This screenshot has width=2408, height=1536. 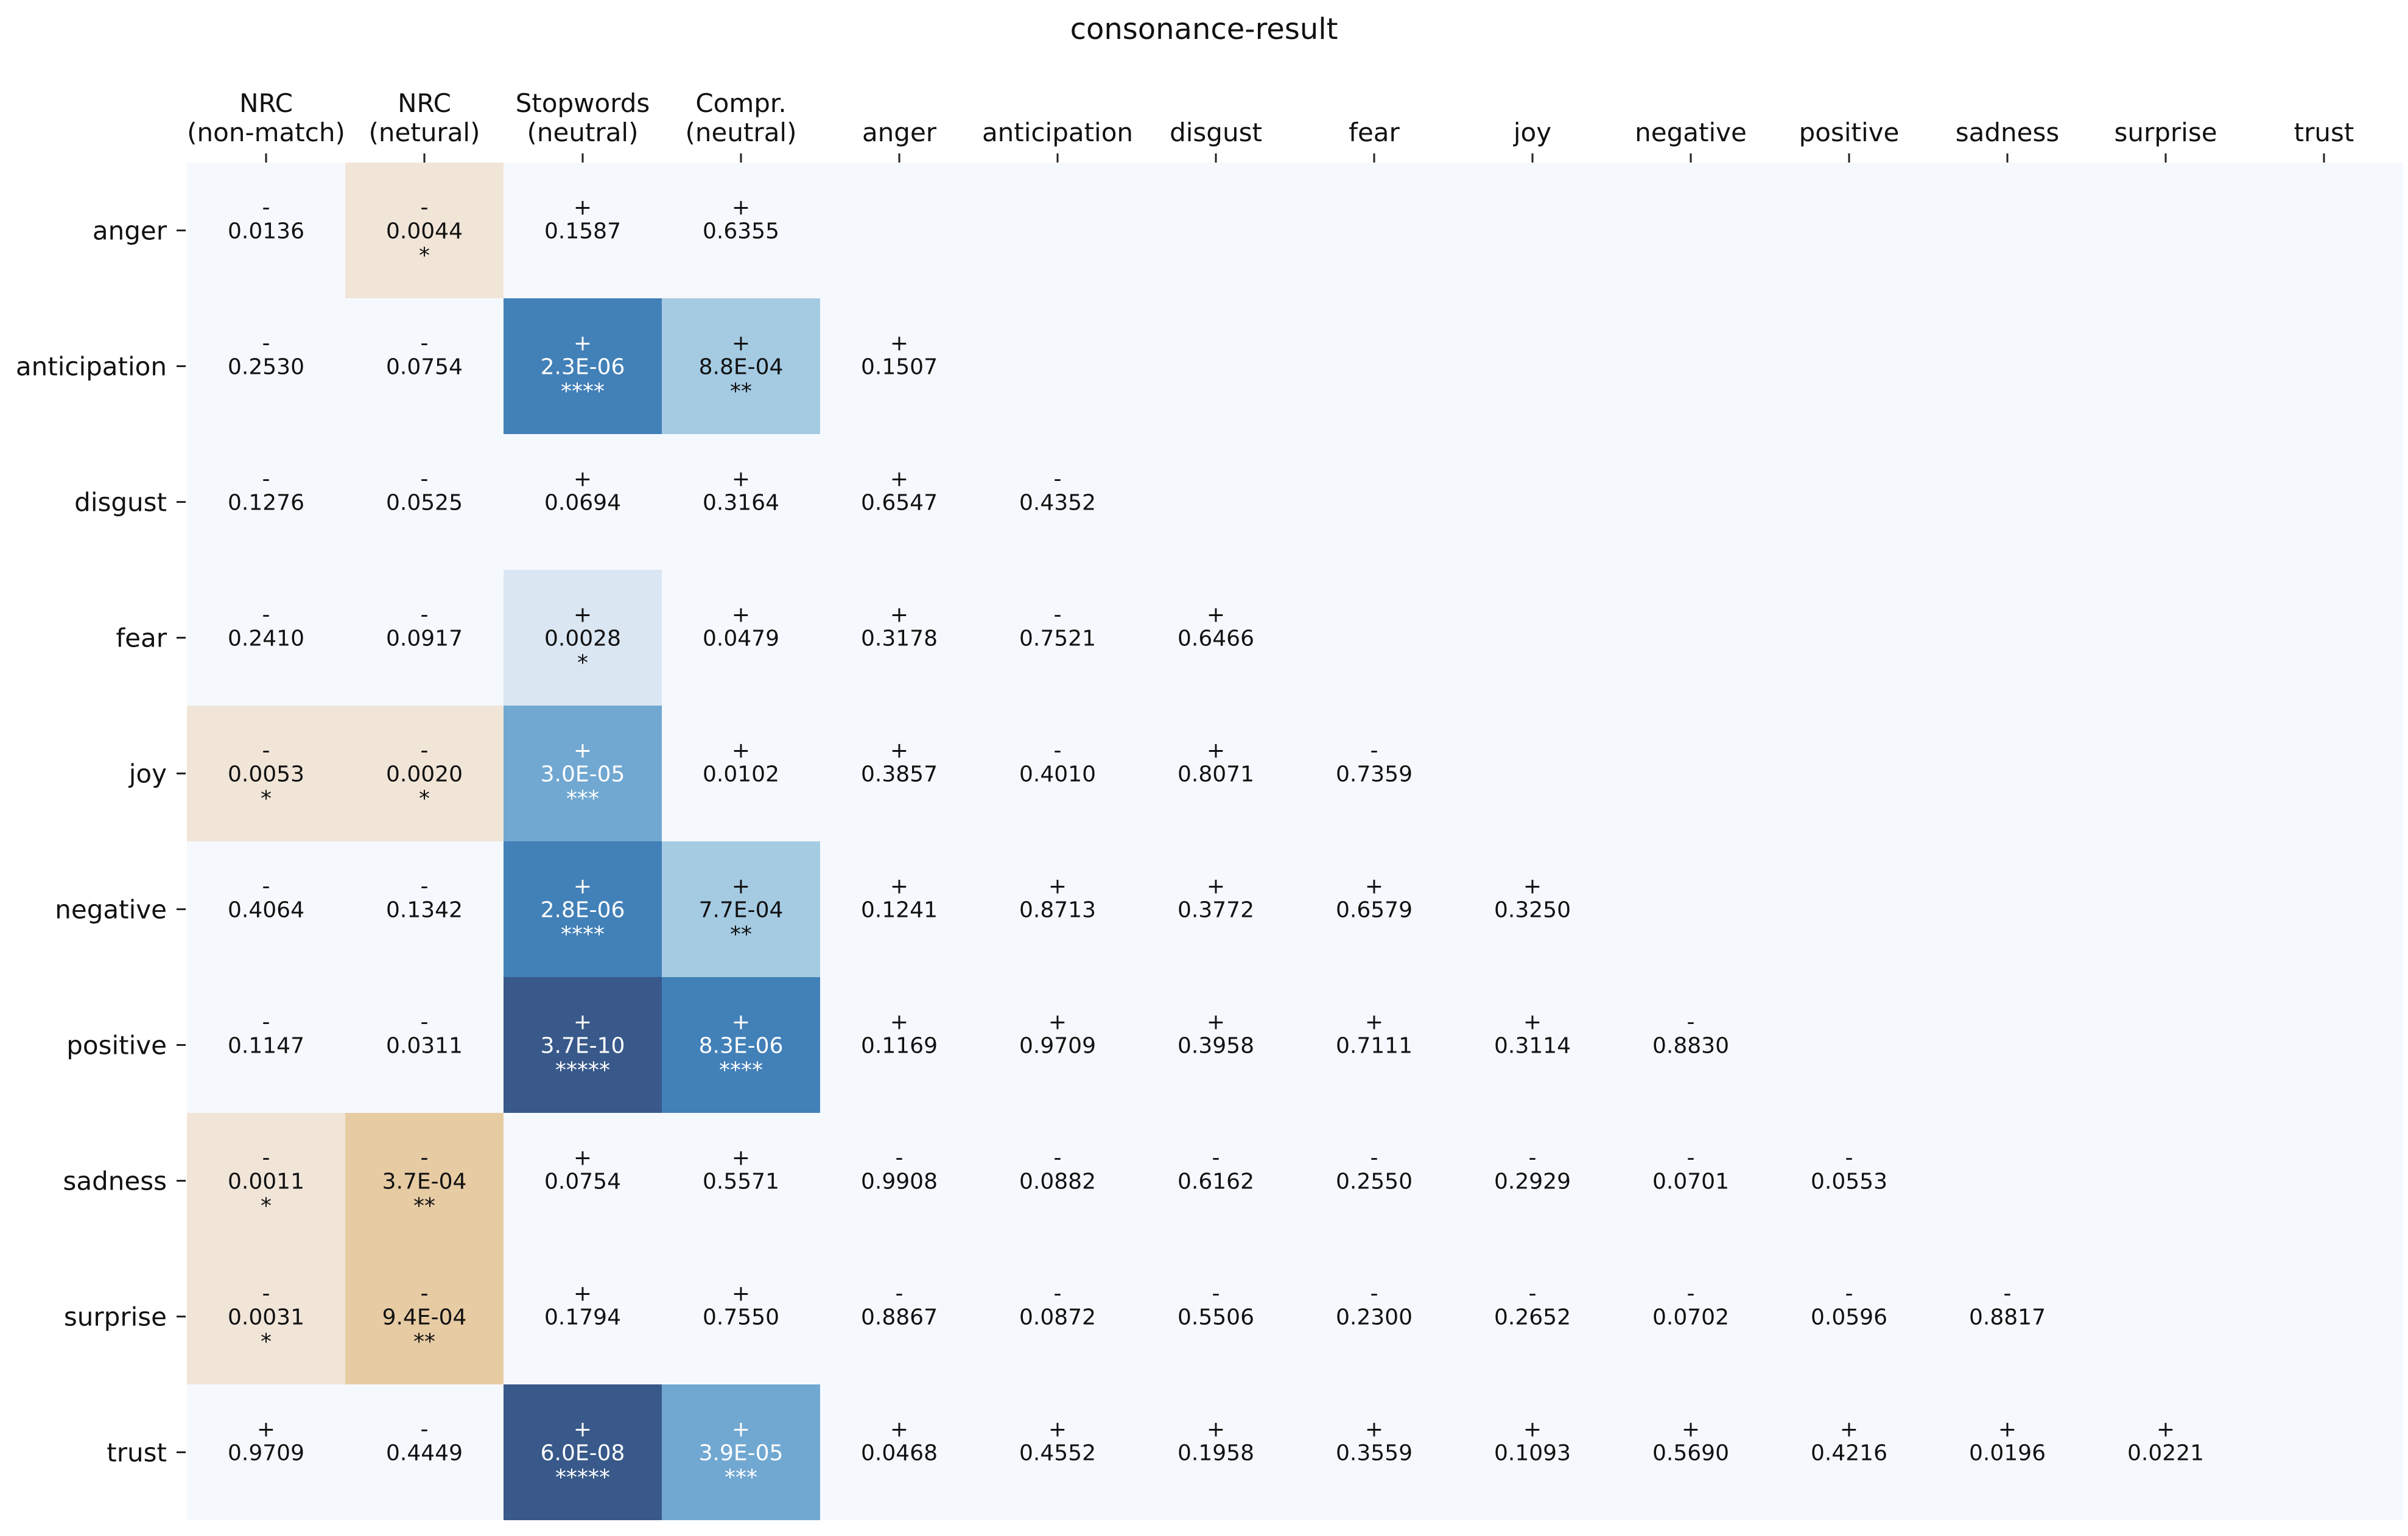 I want to click on cell-p-value: 0.9908, so click(x=899, y=1182).